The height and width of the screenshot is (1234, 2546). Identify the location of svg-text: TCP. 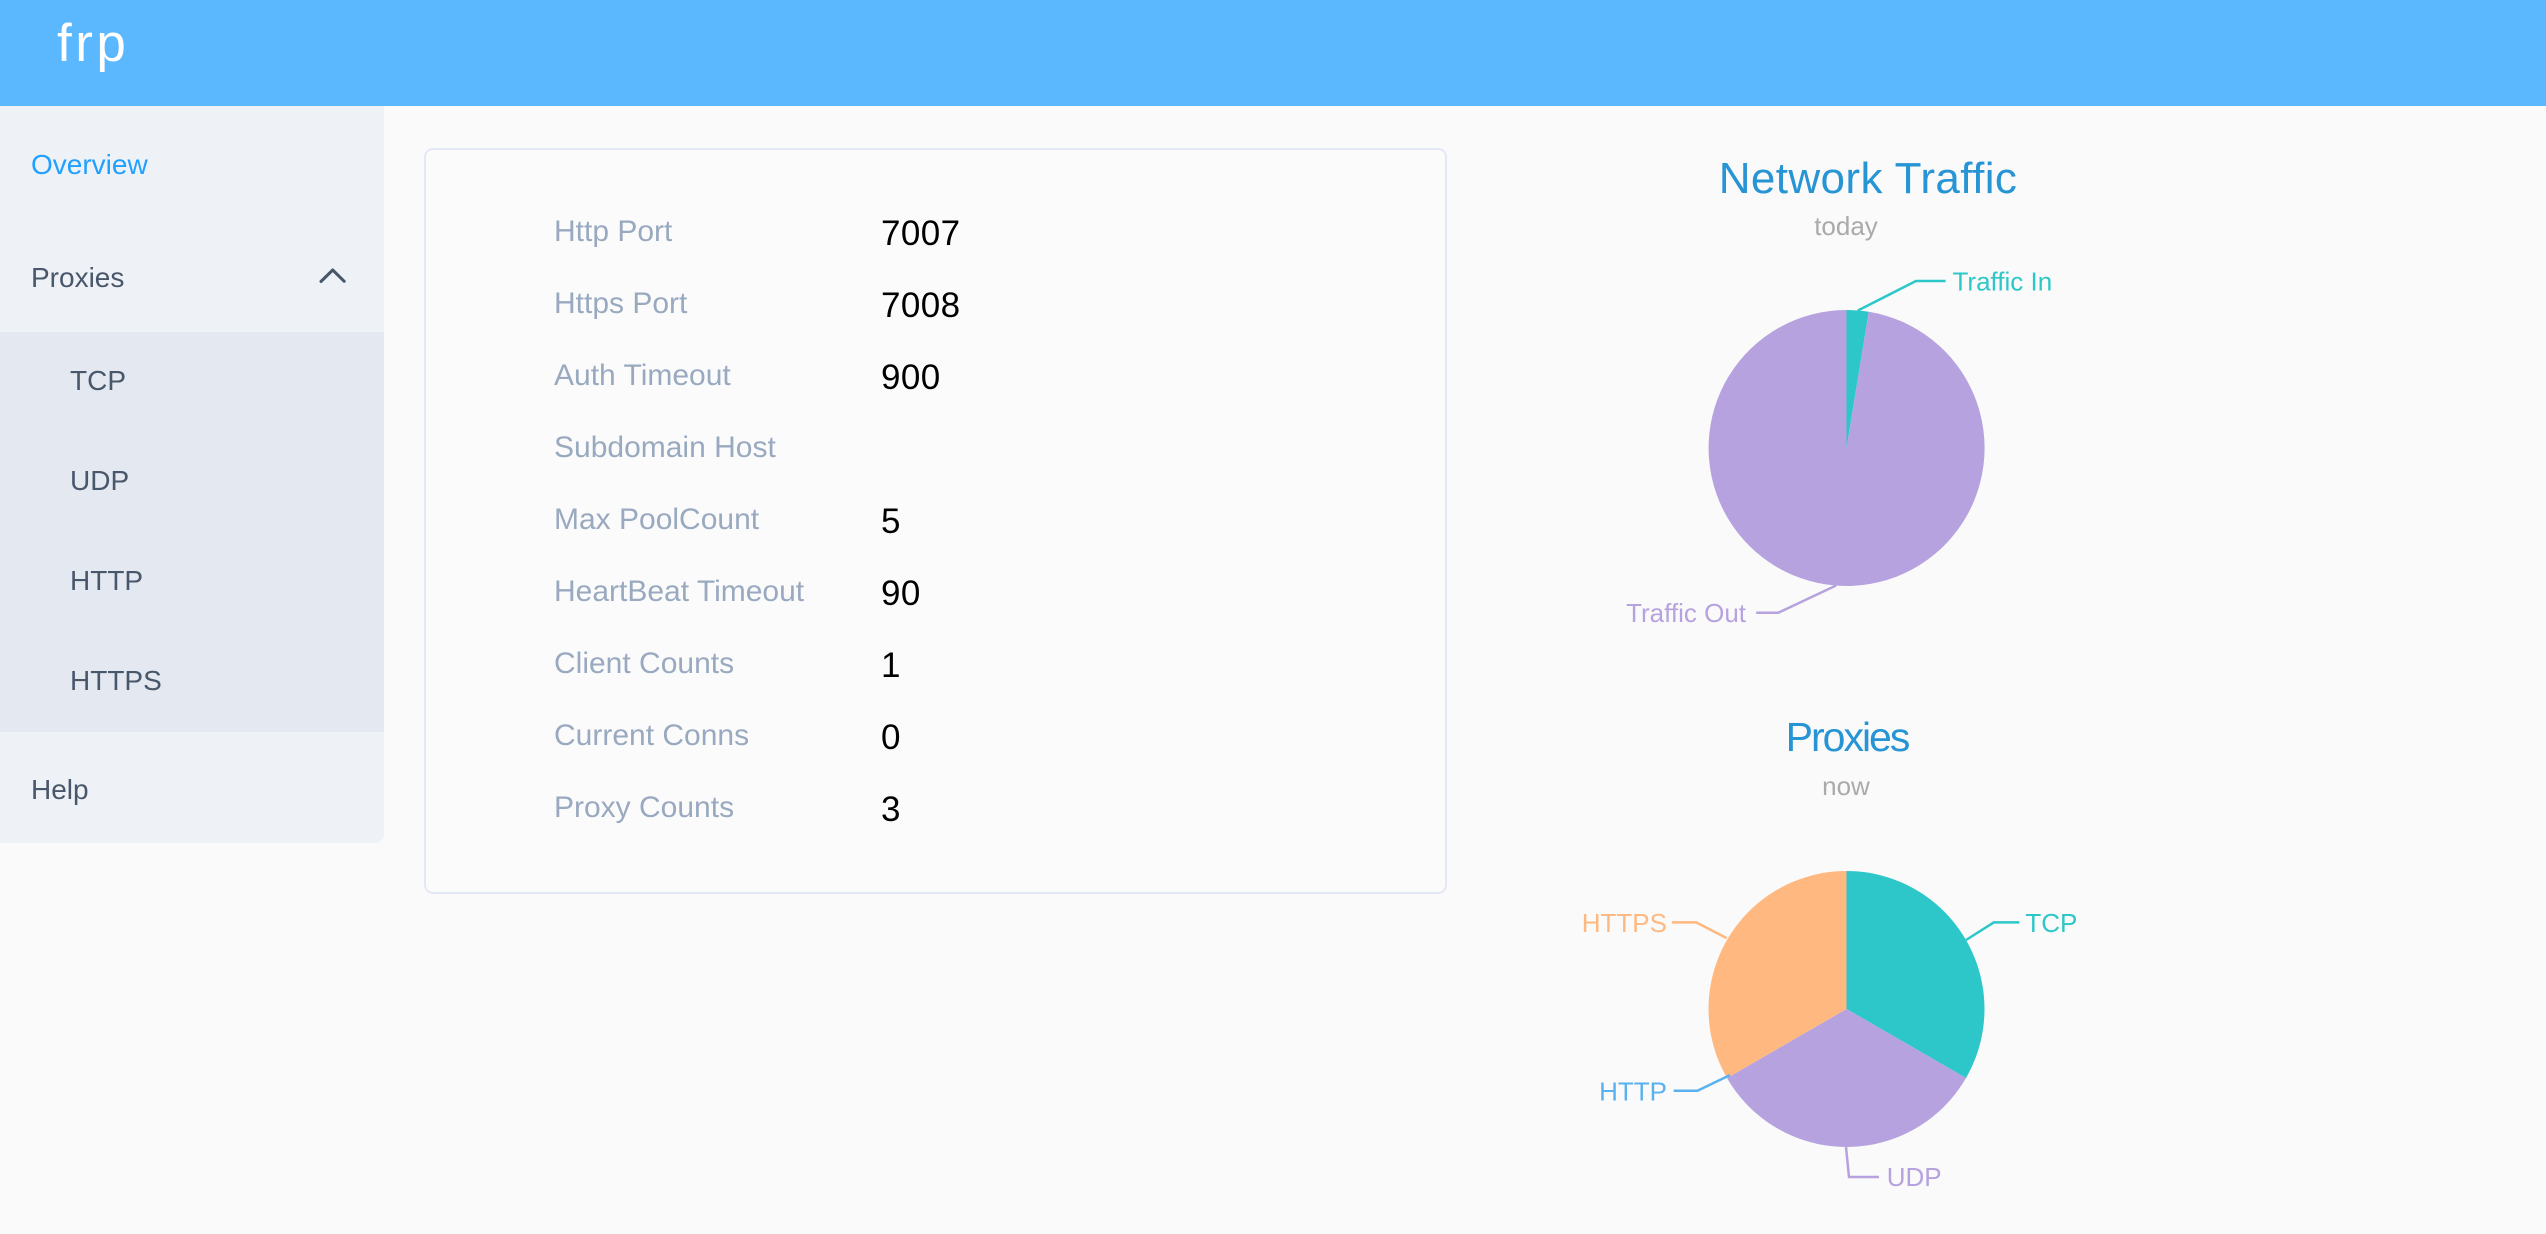
(2051, 923).